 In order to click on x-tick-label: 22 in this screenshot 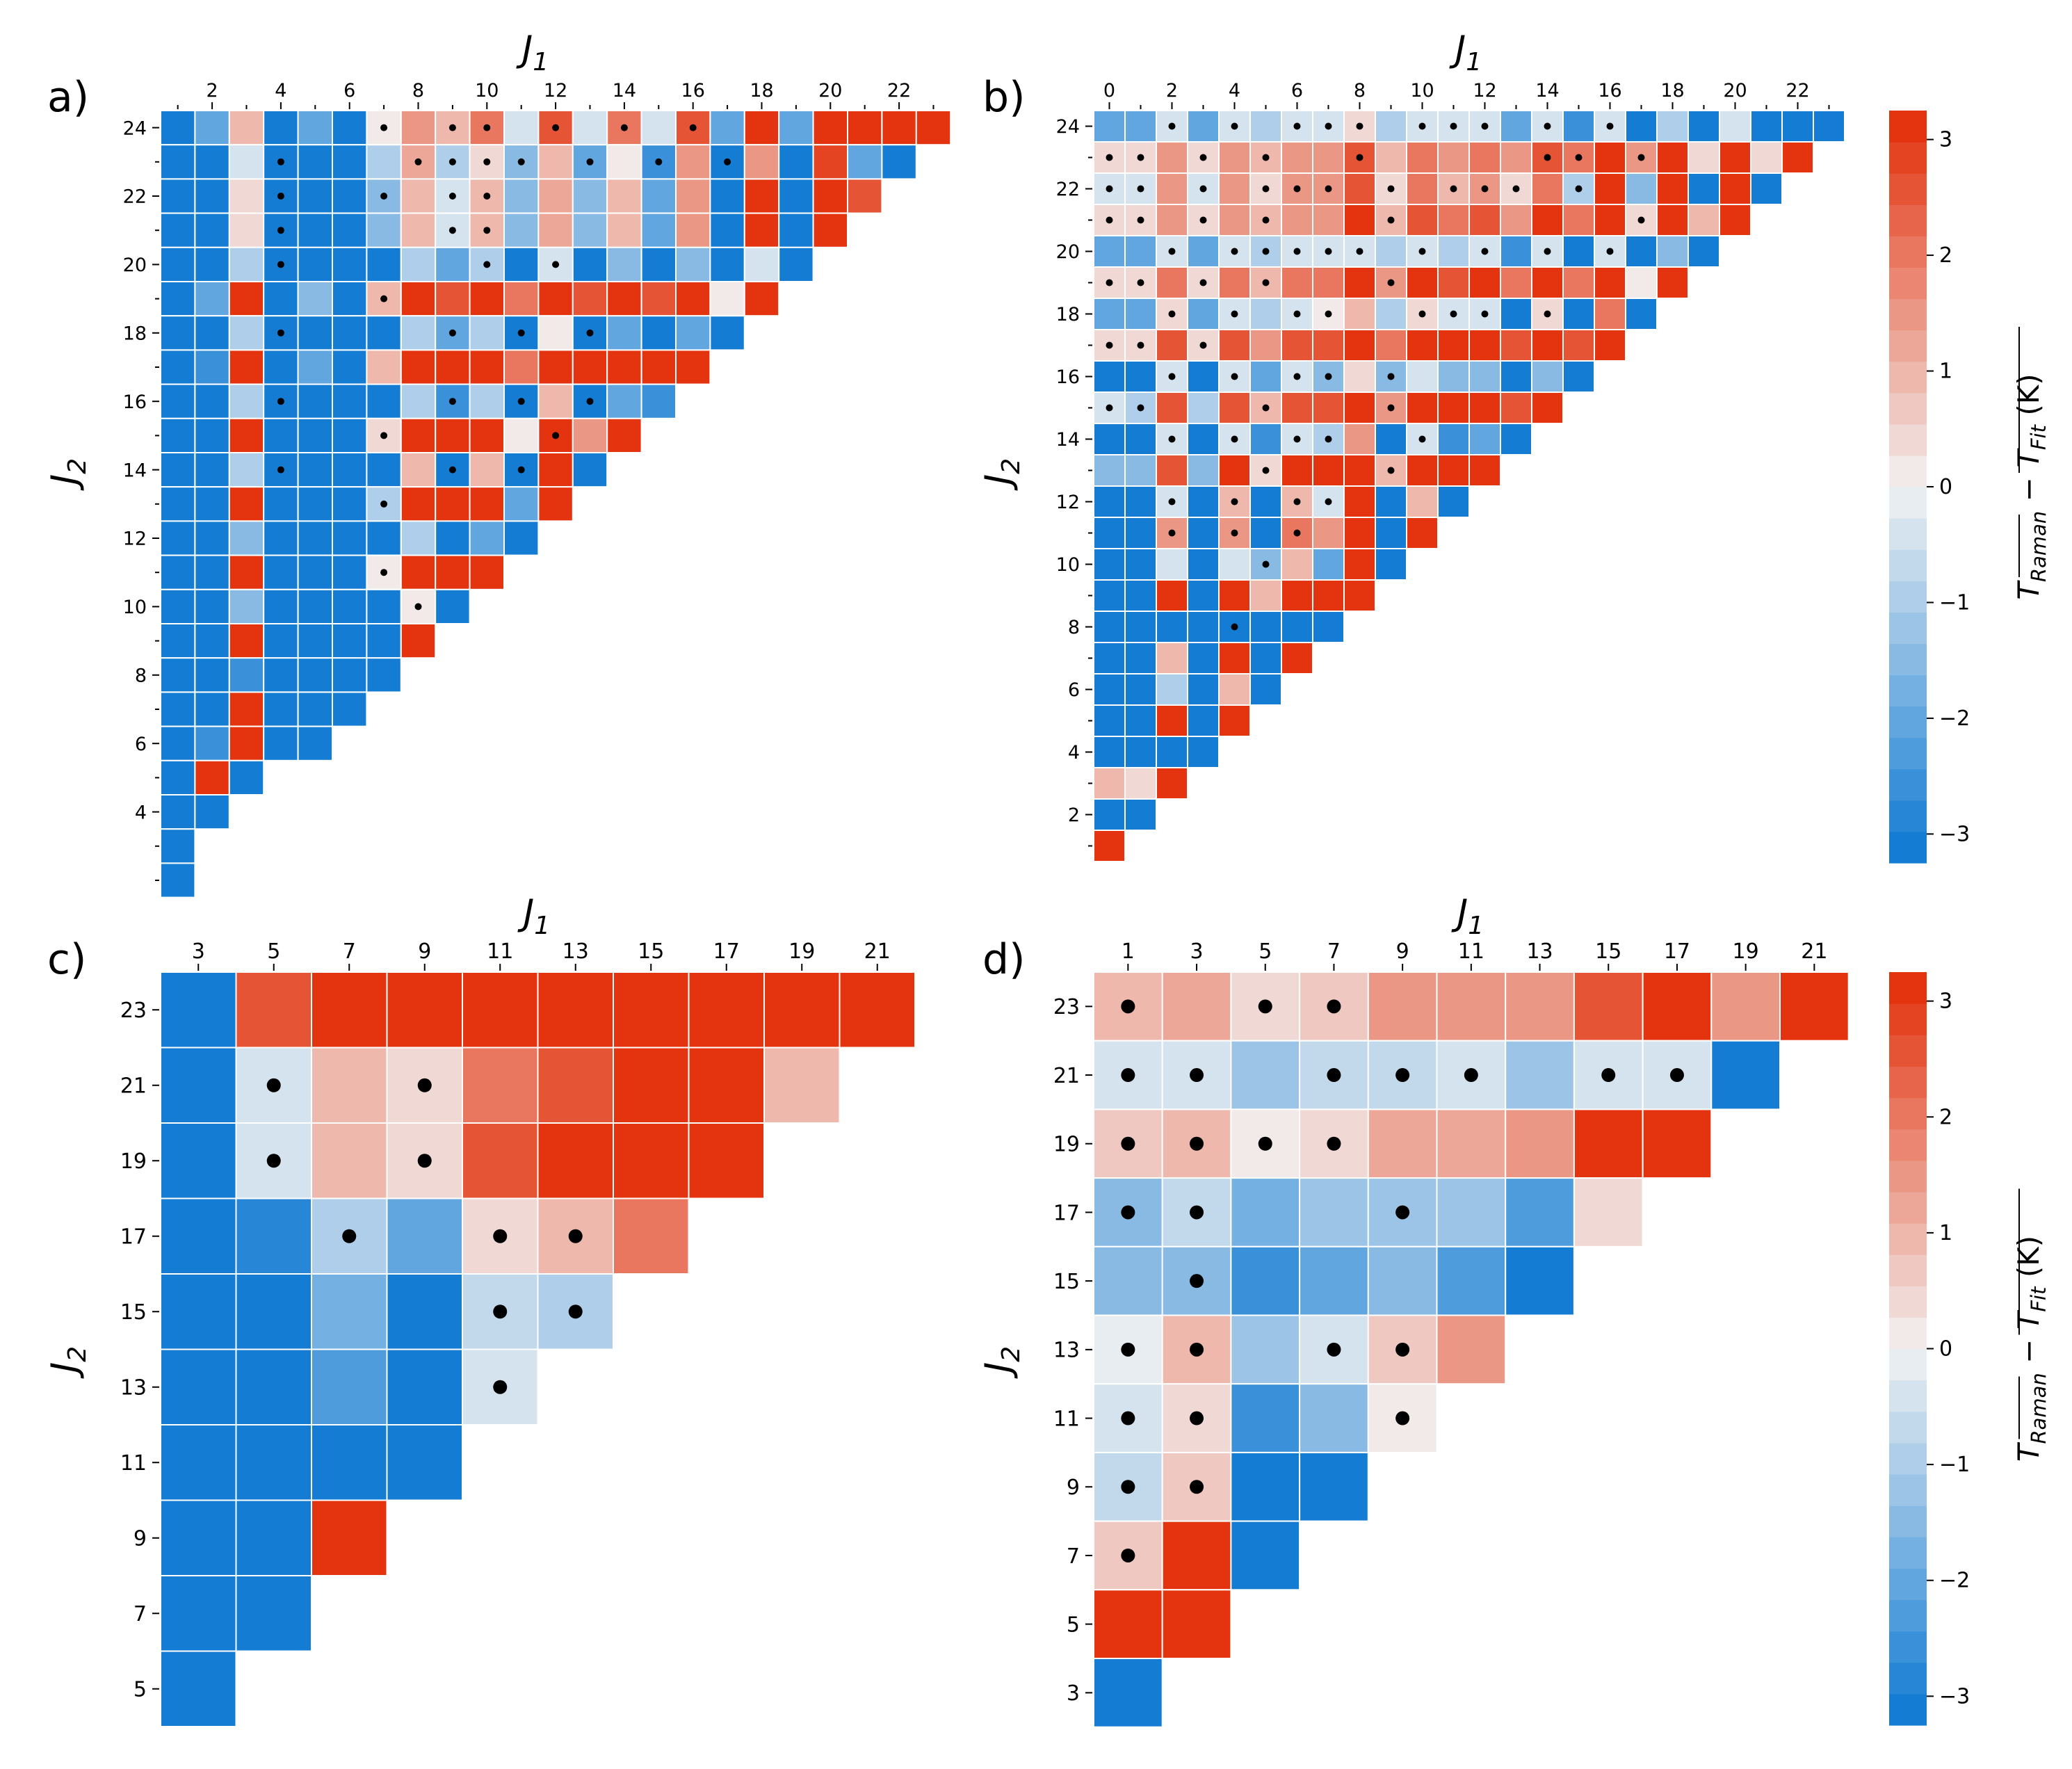, I will do `click(1797, 91)`.